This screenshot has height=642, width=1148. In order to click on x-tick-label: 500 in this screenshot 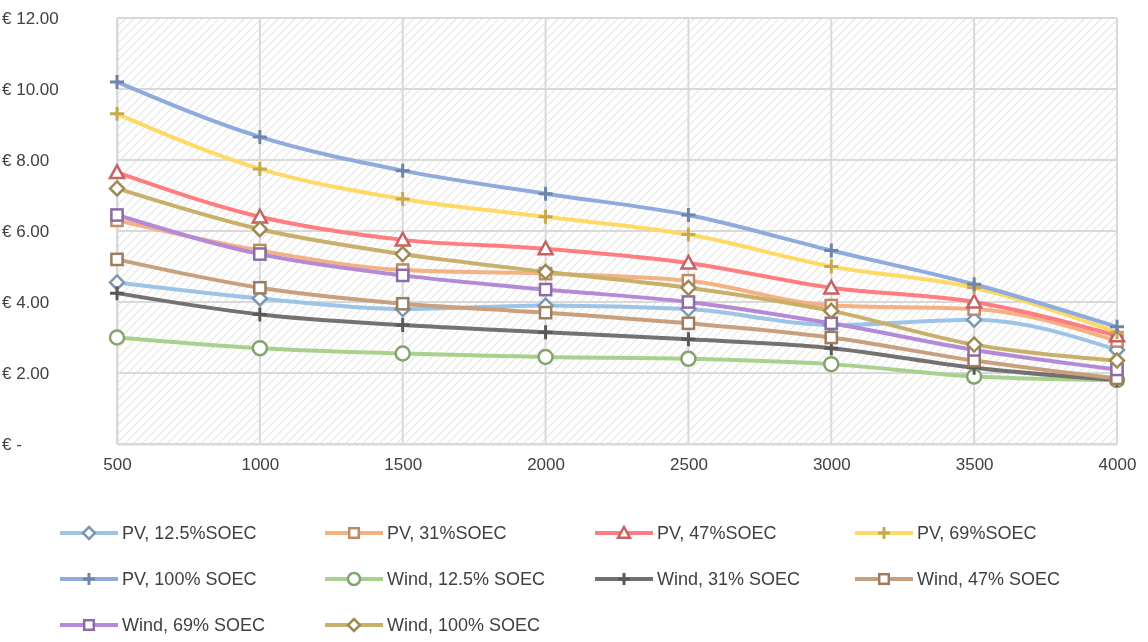, I will do `click(117, 465)`.